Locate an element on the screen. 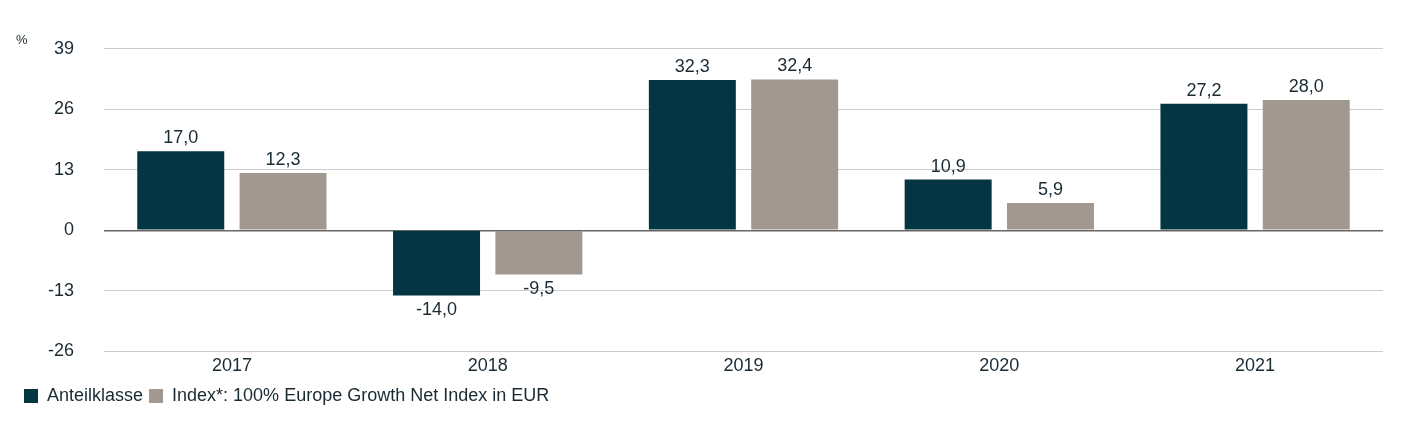 The image size is (1401, 423). y-tick-label: -26 is located at coordinates (61, 350).